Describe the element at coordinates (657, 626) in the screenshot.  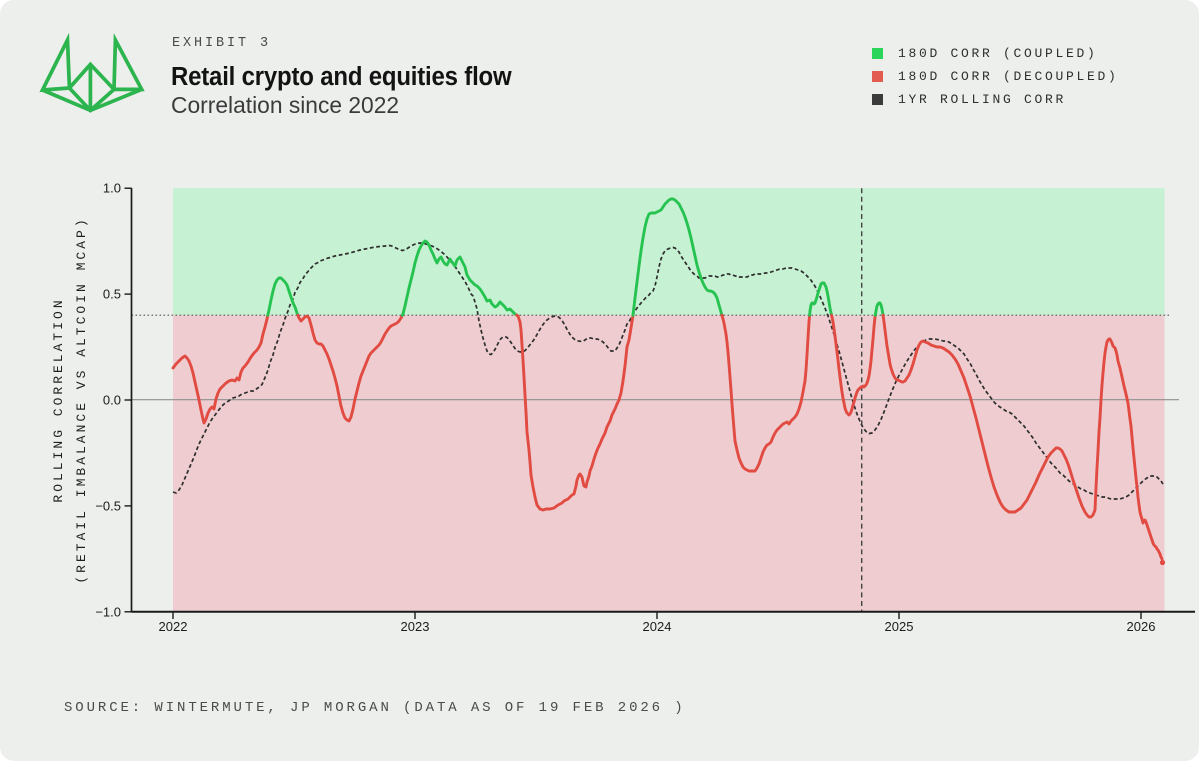
I see `svg-text: 2024` at that location.